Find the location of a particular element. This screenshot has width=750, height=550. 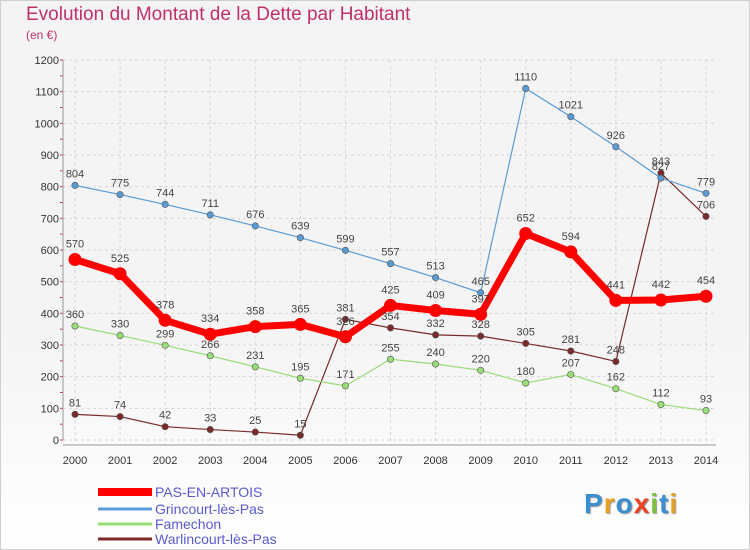

data-label: 25 is located at coordinates (255, 421).